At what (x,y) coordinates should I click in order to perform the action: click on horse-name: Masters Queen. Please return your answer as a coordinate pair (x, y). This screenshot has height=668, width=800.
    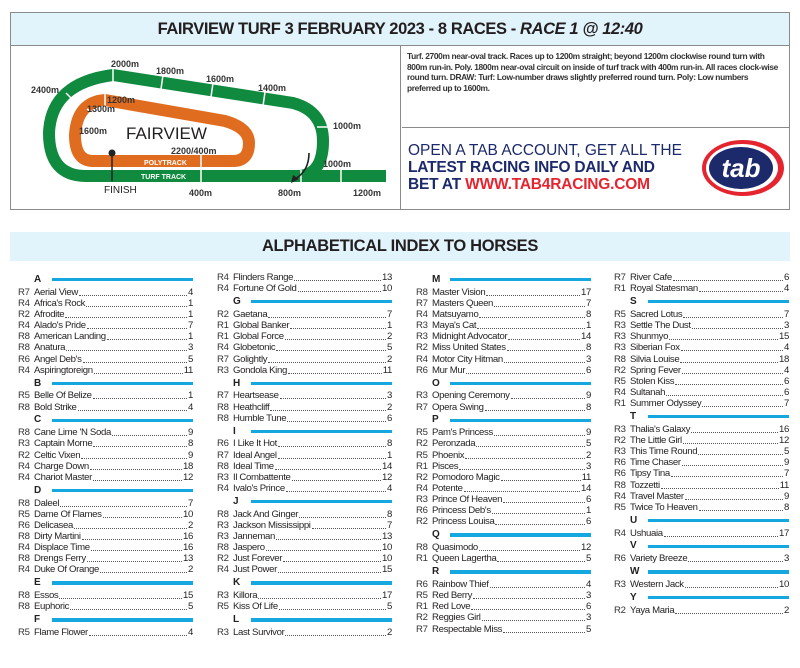
    Looking at the image, I should click on (463, 303).